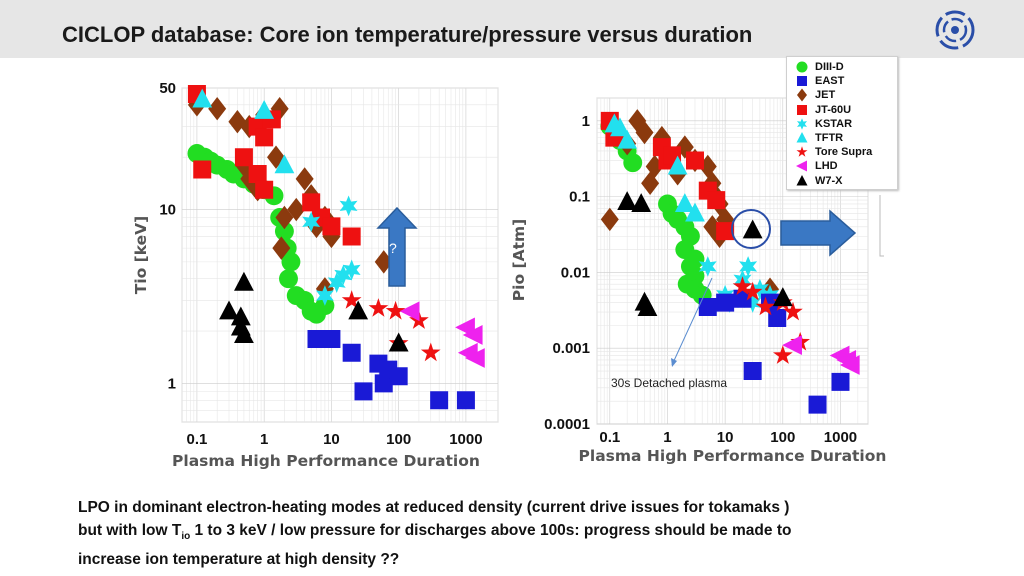  Describe the element at coordinates (819, 67) in the screenshot. I see `legend-item-diii-d: DIII-D` at that location.